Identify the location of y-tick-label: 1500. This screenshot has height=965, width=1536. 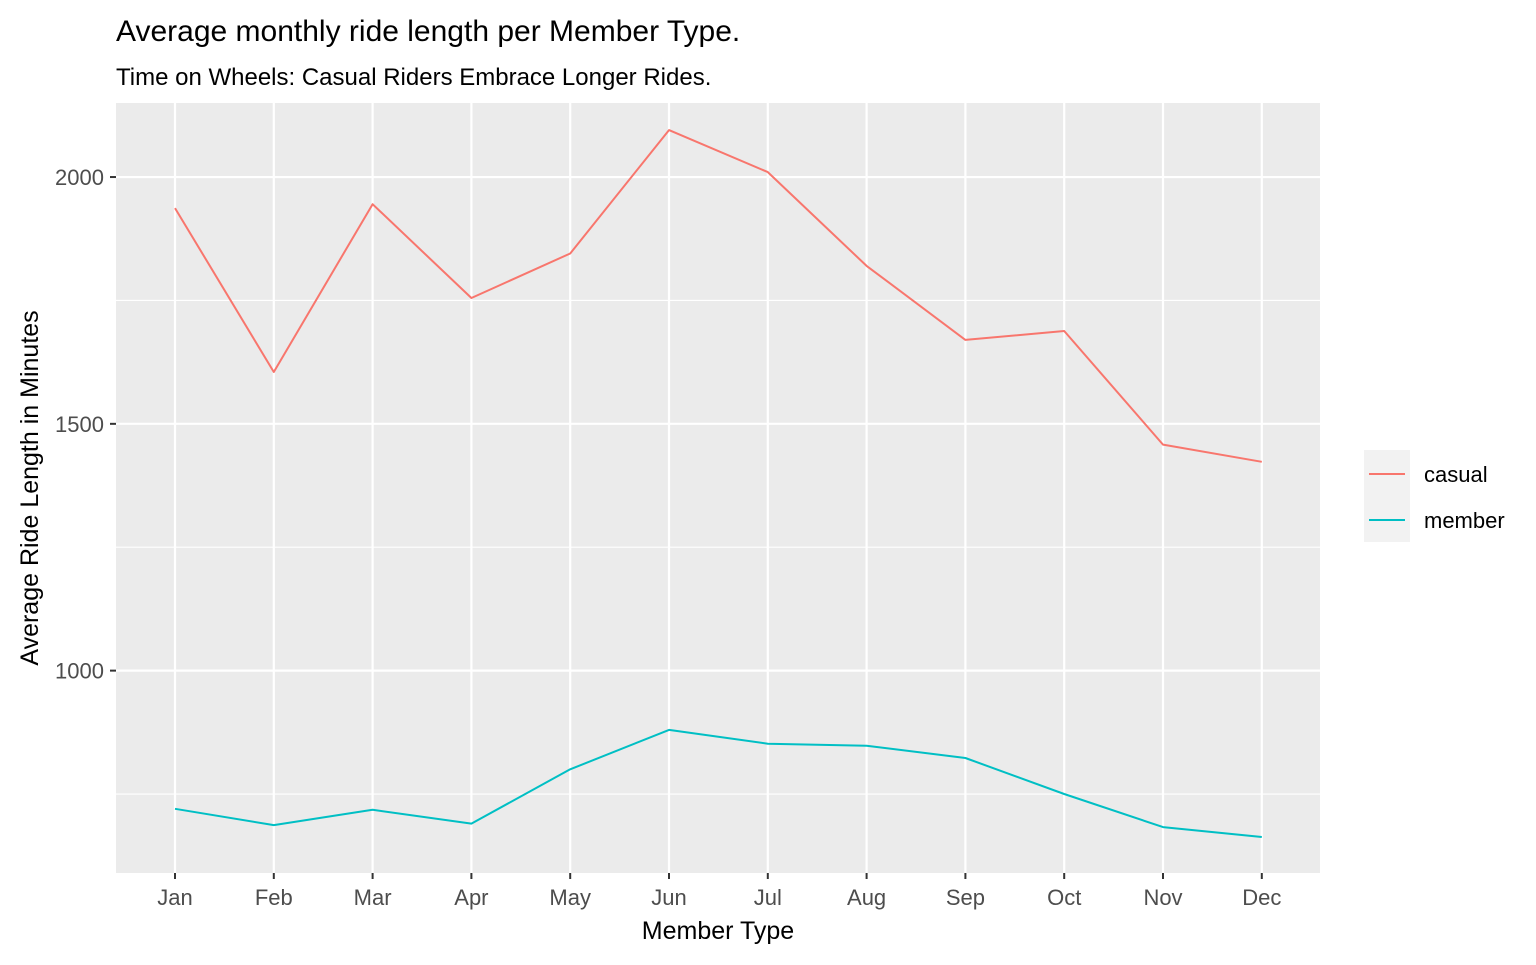
(79, 424).